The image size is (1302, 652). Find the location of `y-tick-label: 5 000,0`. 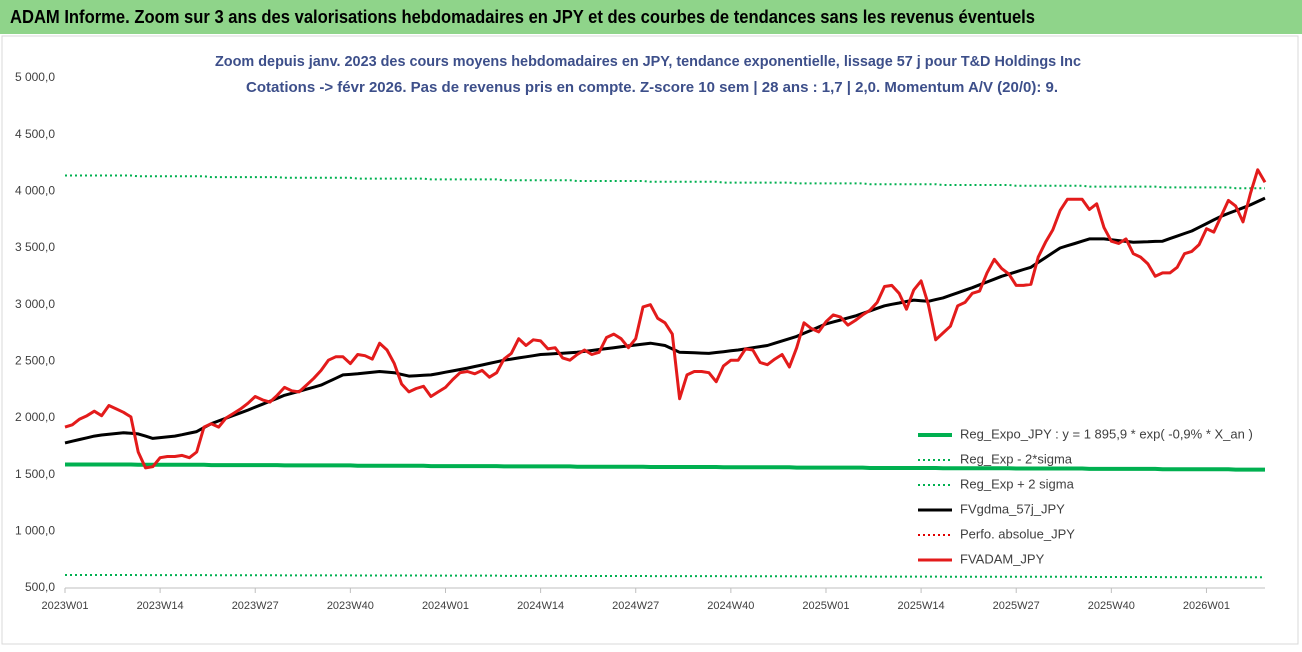

y-tick-label: 5 000,0 is located at coordinates (35, 77).